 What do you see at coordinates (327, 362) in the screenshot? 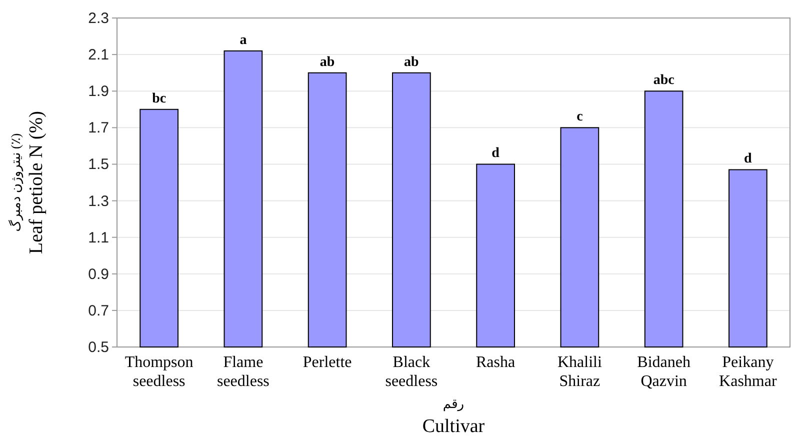
I see `x-tick-label: Perlette` at bounding box center [327, 362].